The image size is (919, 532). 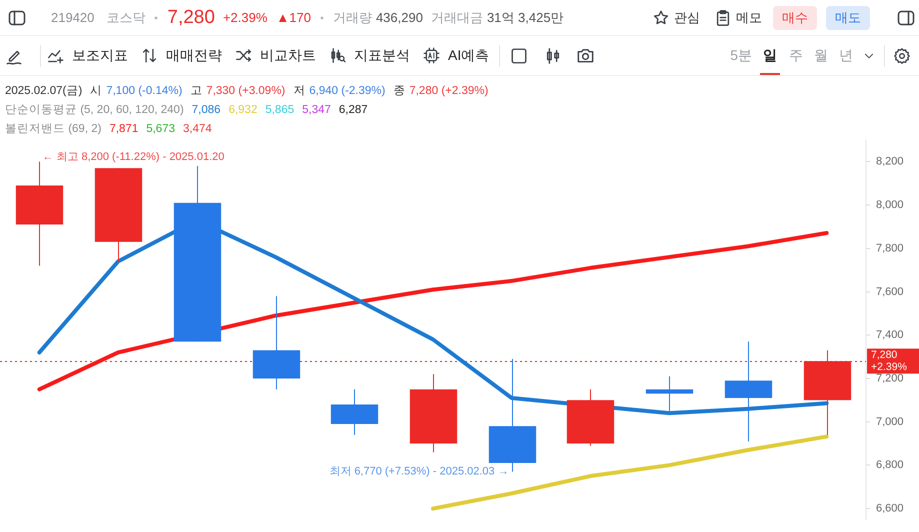 I want to click on text: 코스닥, so click(x=126, y=17).